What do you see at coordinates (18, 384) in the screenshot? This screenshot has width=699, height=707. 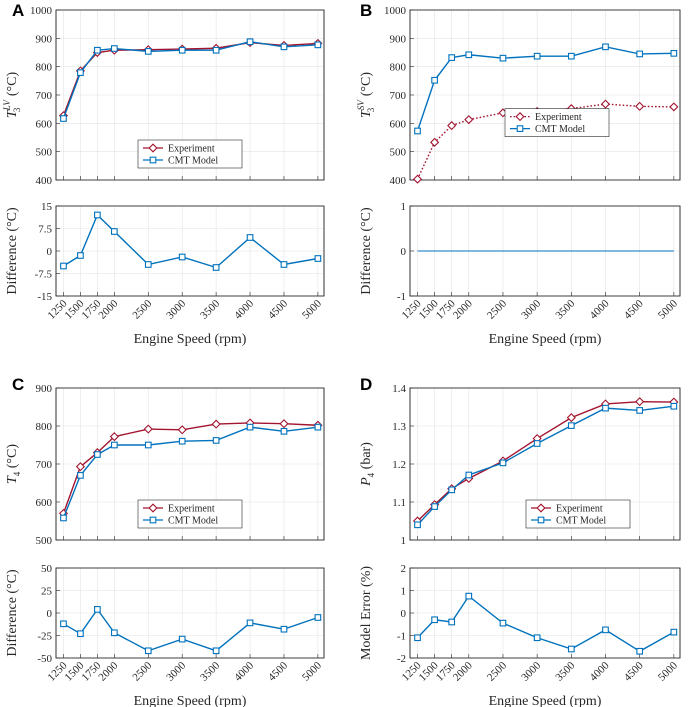 I see `panel-C-label: C` at bounding box center [18, 384].